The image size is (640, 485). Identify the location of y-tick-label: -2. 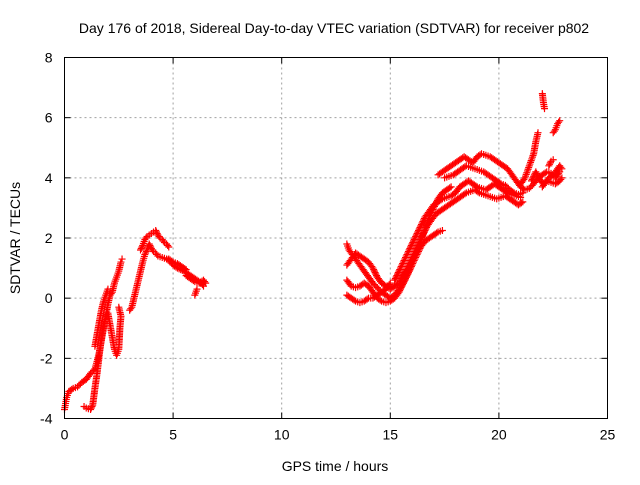
(46, 358).